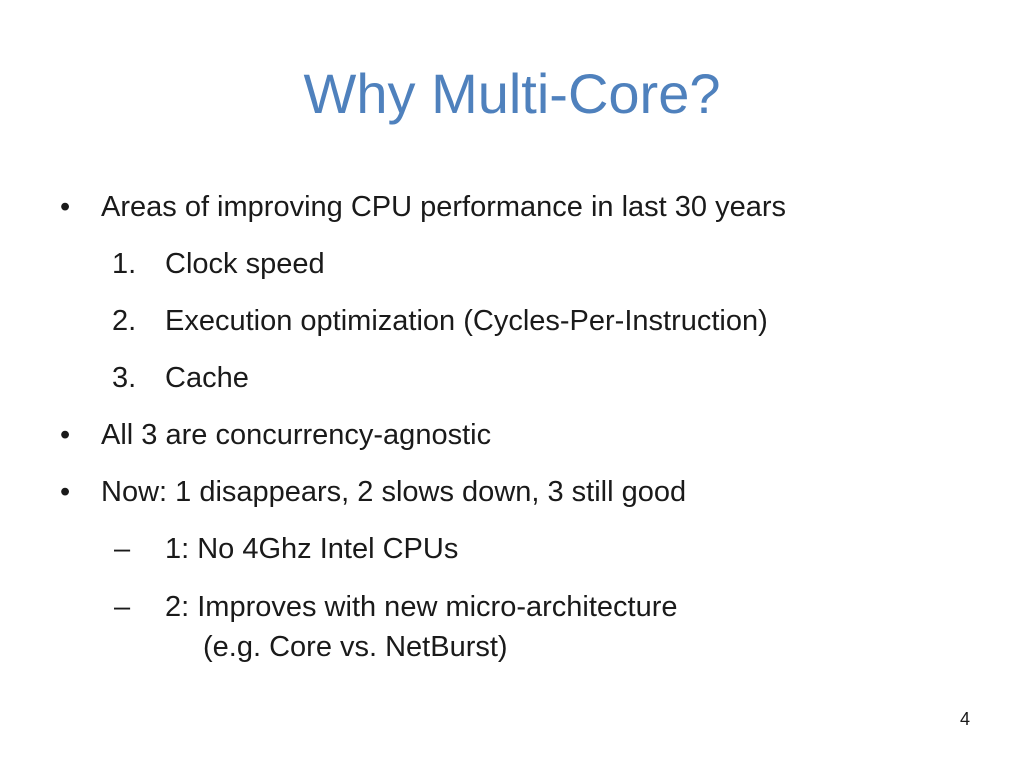  Describe the element at coordinates (421, 607) in the screenshot. I see `dash-text: 2: Improves with new micro-architecture` at that location.